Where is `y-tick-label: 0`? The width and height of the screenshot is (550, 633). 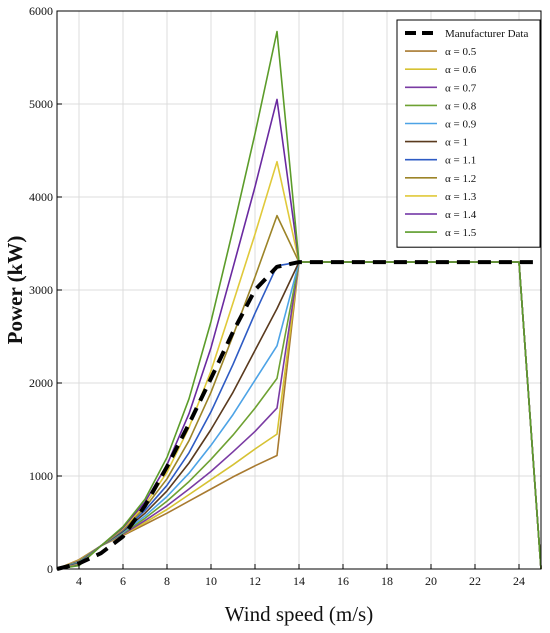 y-tick-label: 0 is located at coordinates (50, 569).